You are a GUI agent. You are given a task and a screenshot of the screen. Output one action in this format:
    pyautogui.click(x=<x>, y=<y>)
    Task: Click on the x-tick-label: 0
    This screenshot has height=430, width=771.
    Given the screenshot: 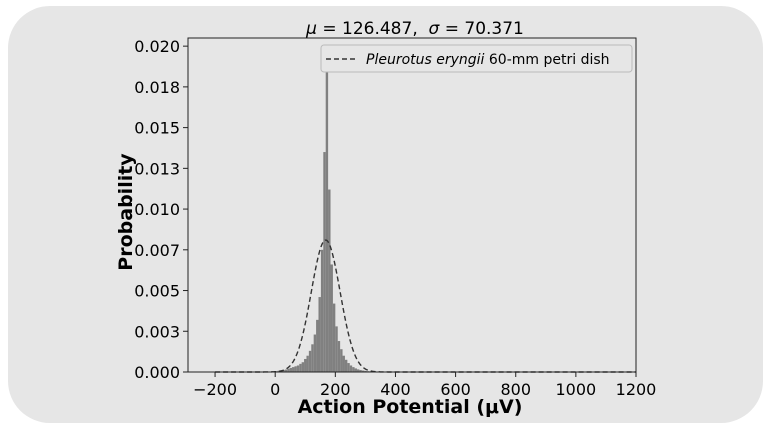 What is the action you would take?
    pyautogui.click(x=275, y=389)
    